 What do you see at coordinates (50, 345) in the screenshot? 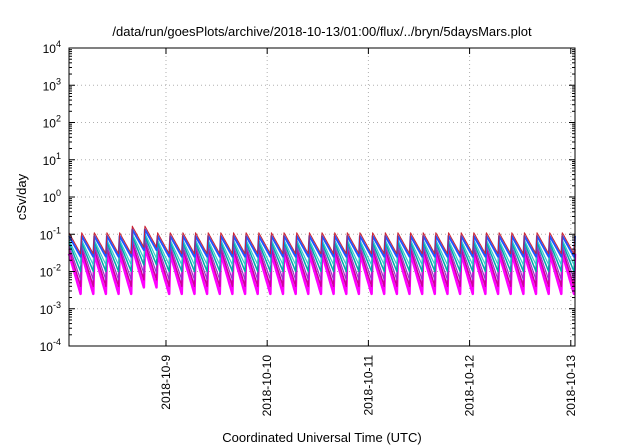
I see `y-tick-label: 10⁻⁴` at bounding box center [50, 345].